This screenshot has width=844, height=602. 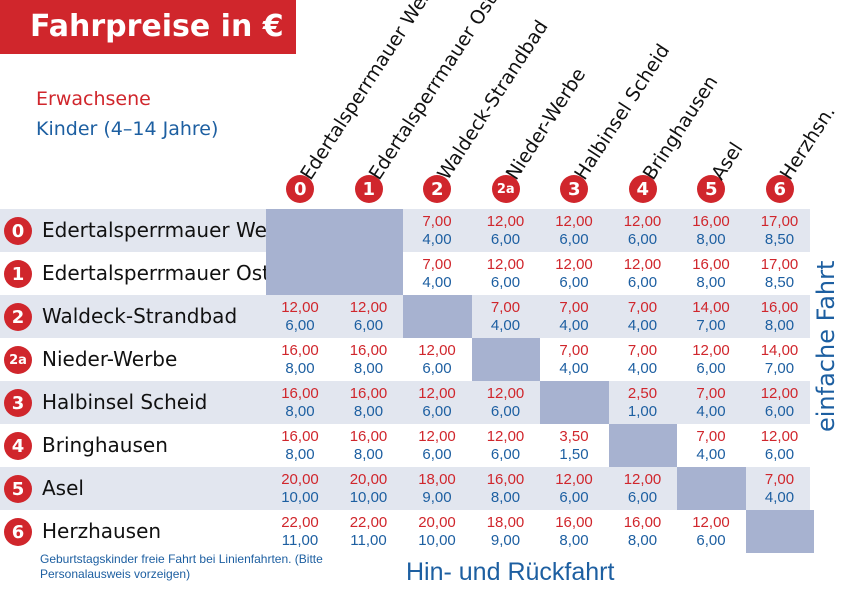 What do you see at coordinates (510, 572) in the screenshot?
I see `bottom-label-return-trip: Hin- und Rückfahrt` at bounding box center [510, 572].